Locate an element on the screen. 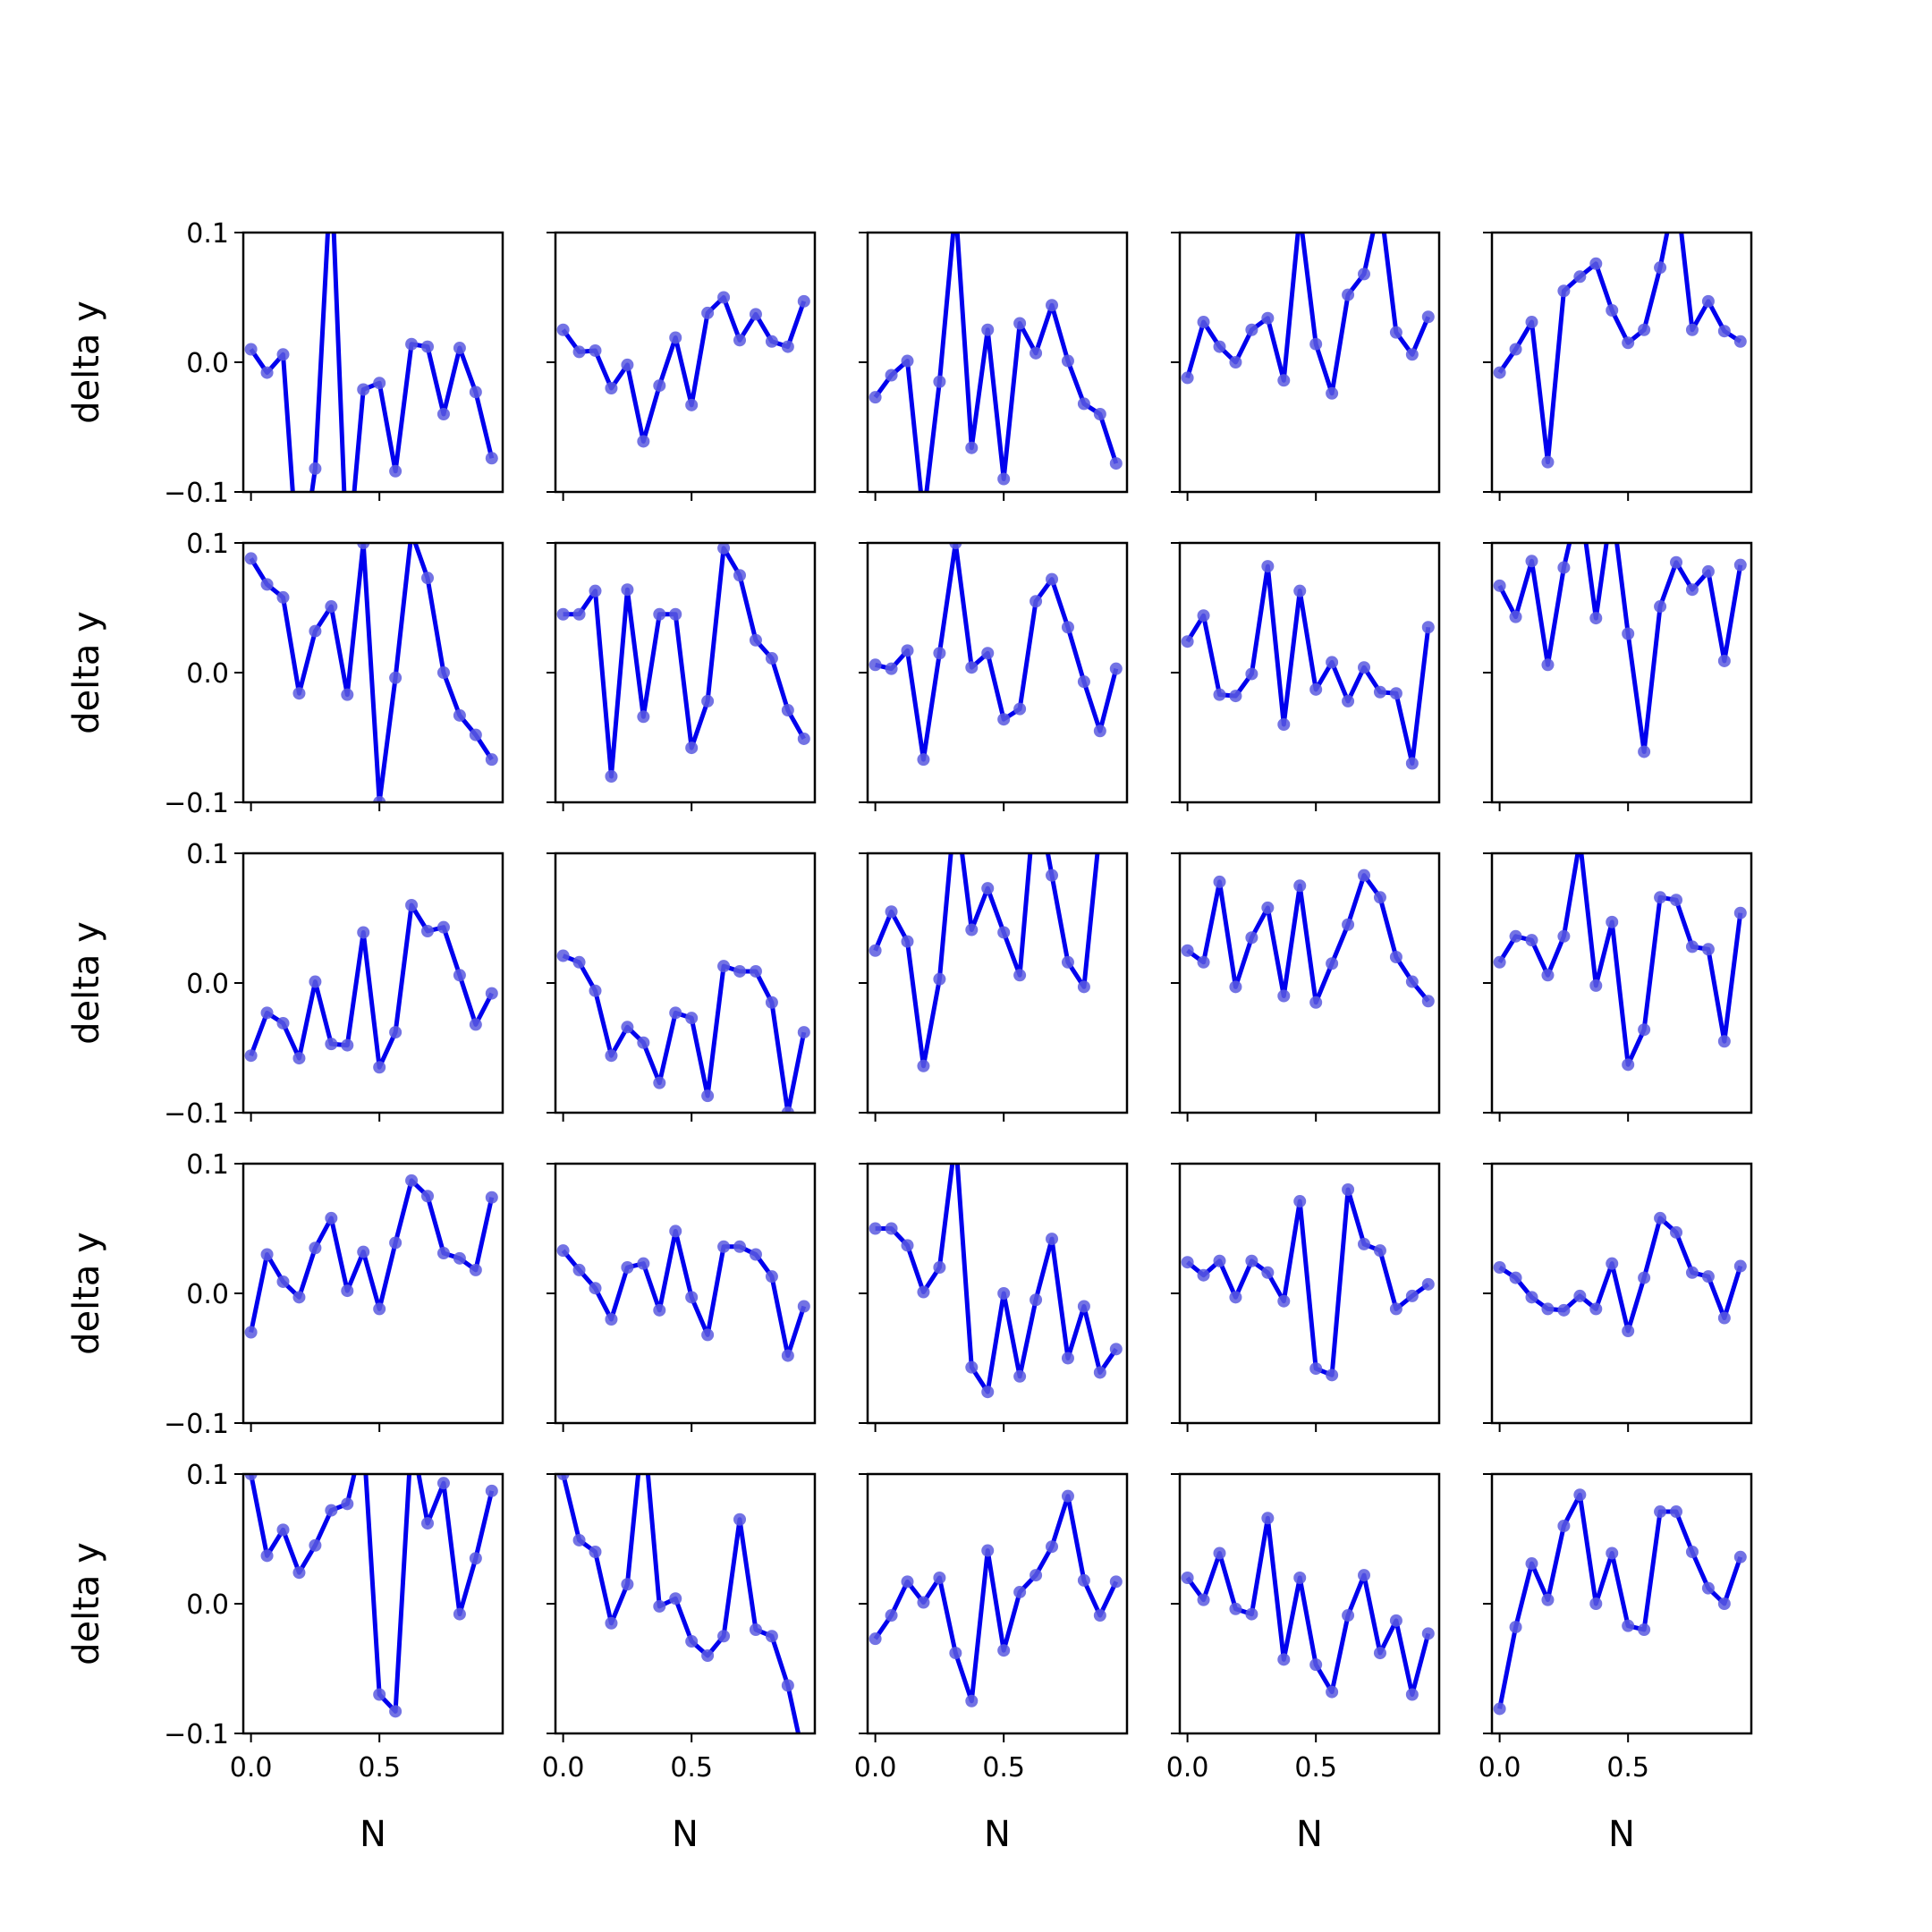  subplot-r2-c3 is located at coordinates (994, 676).